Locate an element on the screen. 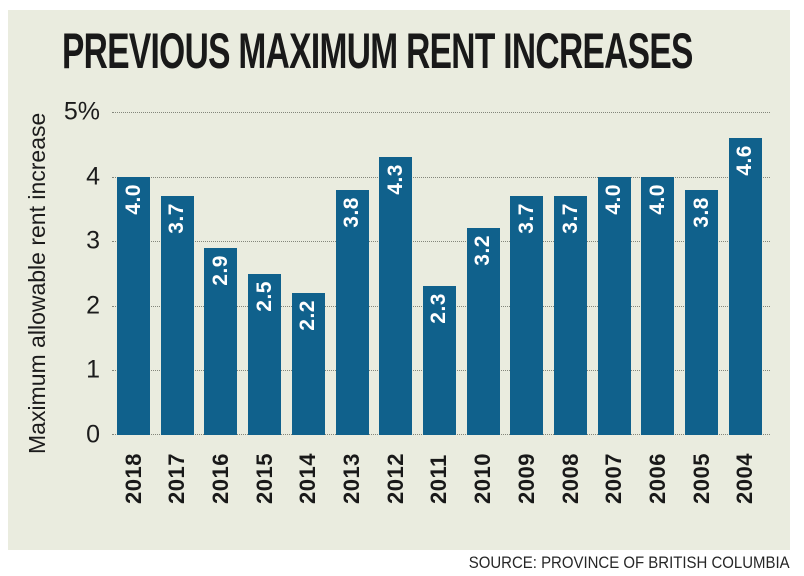 The height and width of the screenshot is (576, 804). x-tick-label: 2006 is located at coordinates (657, 478).